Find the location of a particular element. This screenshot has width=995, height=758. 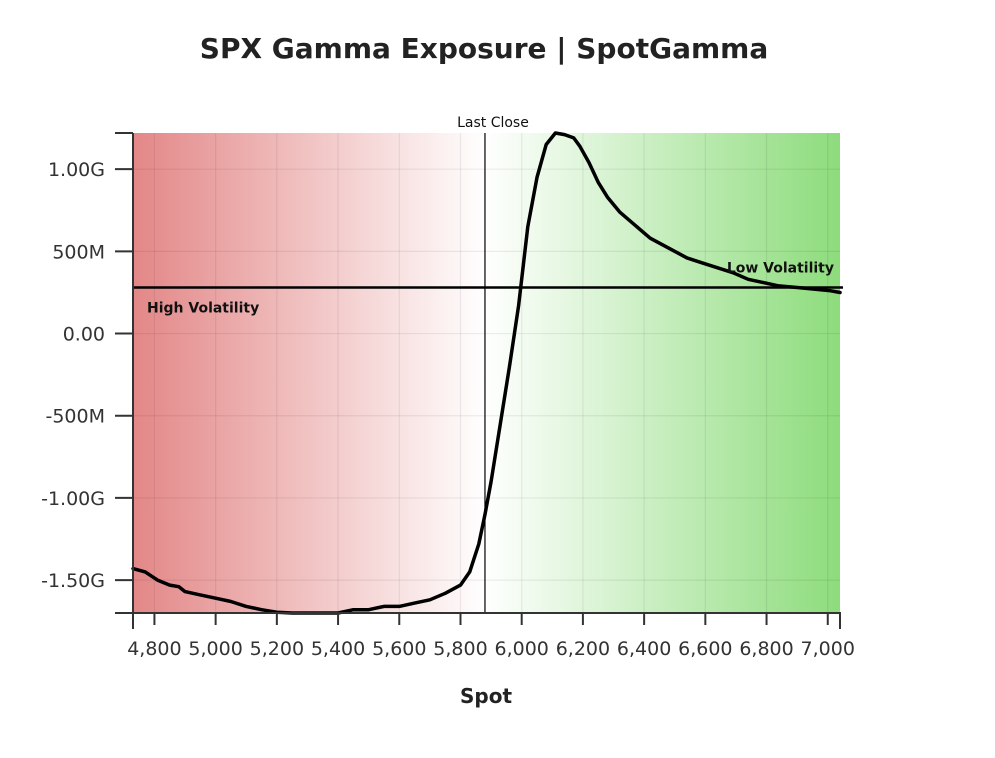

x-tick-label-4: 5,600 is located at coordinates (399, 649).